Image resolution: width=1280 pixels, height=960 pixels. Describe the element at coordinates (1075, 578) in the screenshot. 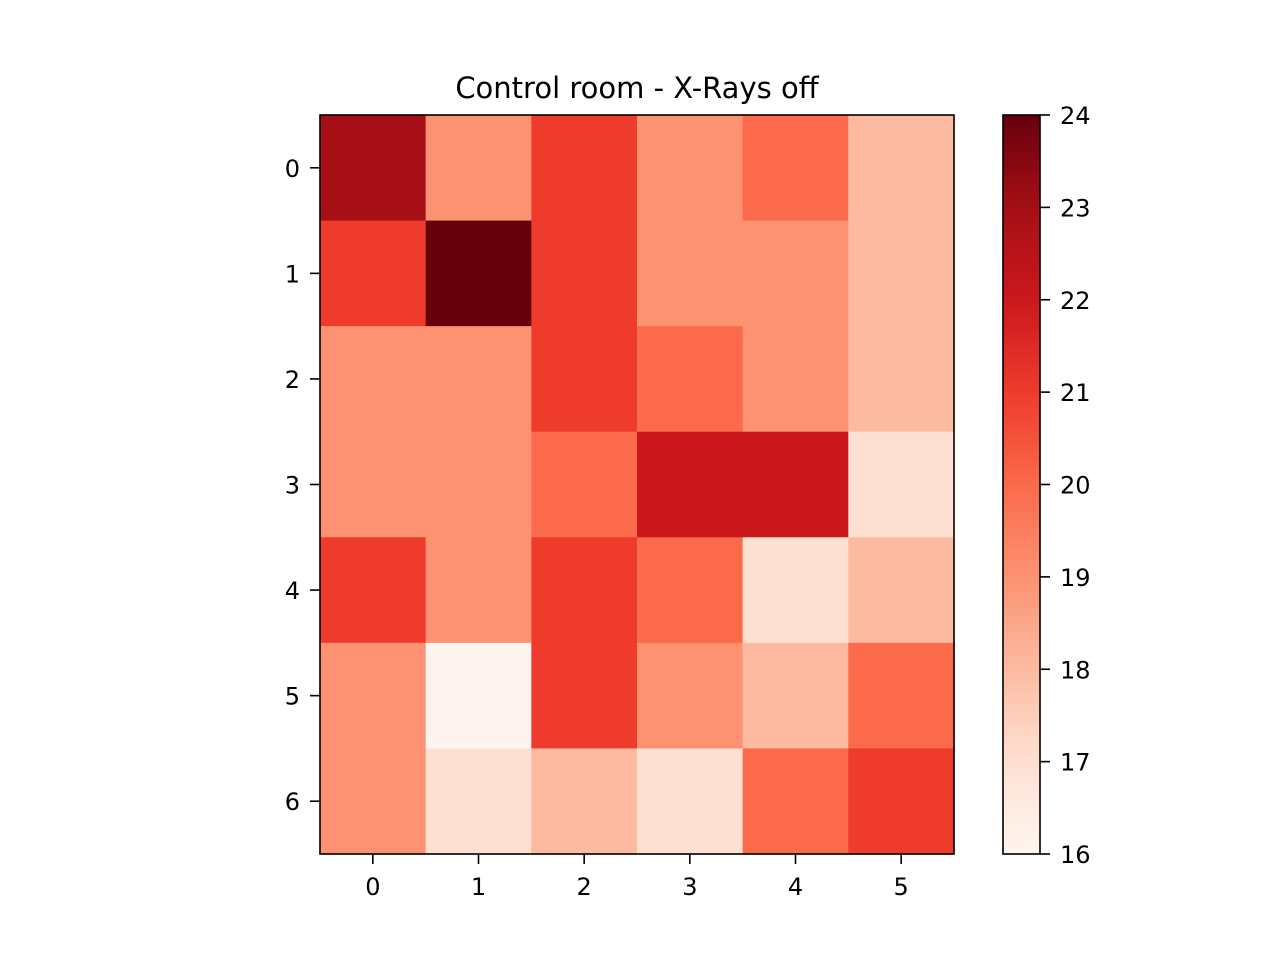

I see `colorbar-tick-label: 19` at that location.